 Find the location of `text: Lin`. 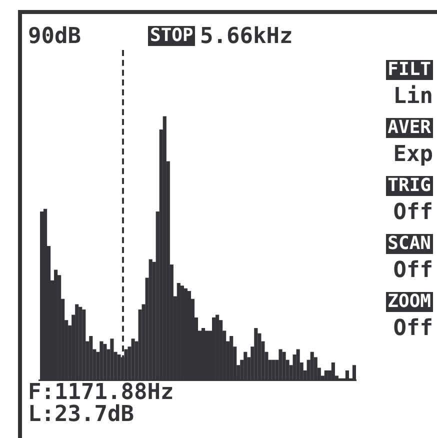

text: Lin is located at coordinates (413, 96).